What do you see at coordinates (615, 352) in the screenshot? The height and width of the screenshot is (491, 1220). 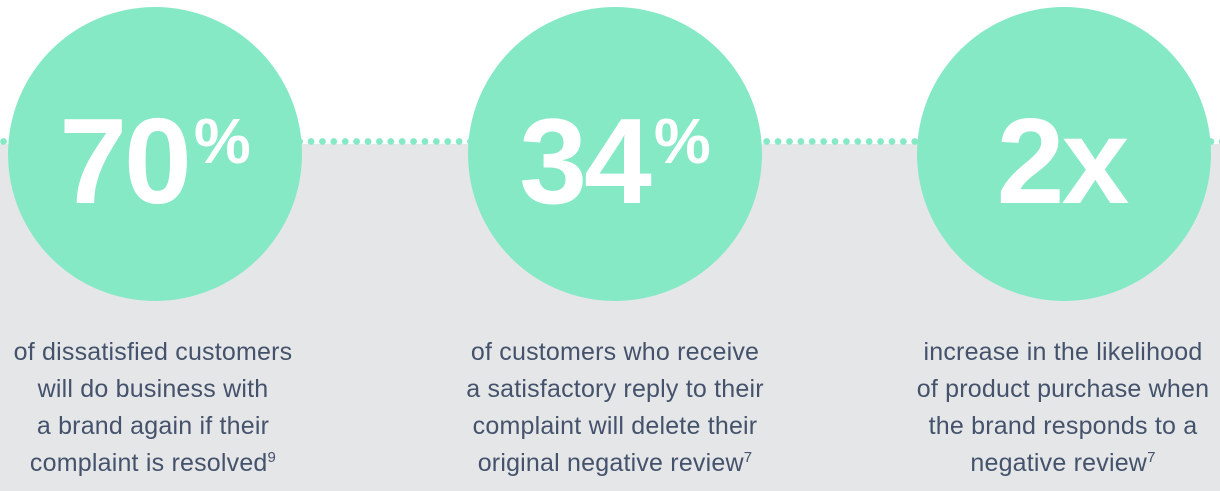 I see `caption-line: of customers who receive` at bounding box center [615, 352].